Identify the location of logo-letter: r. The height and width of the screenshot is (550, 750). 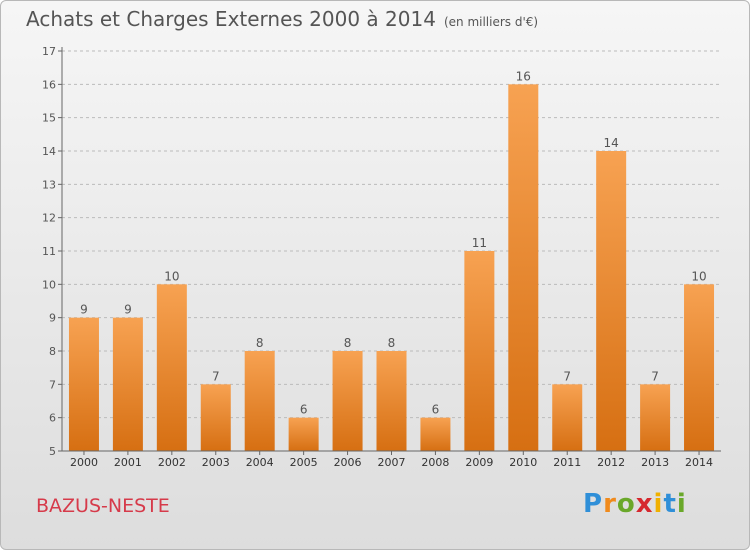
(610, 504).